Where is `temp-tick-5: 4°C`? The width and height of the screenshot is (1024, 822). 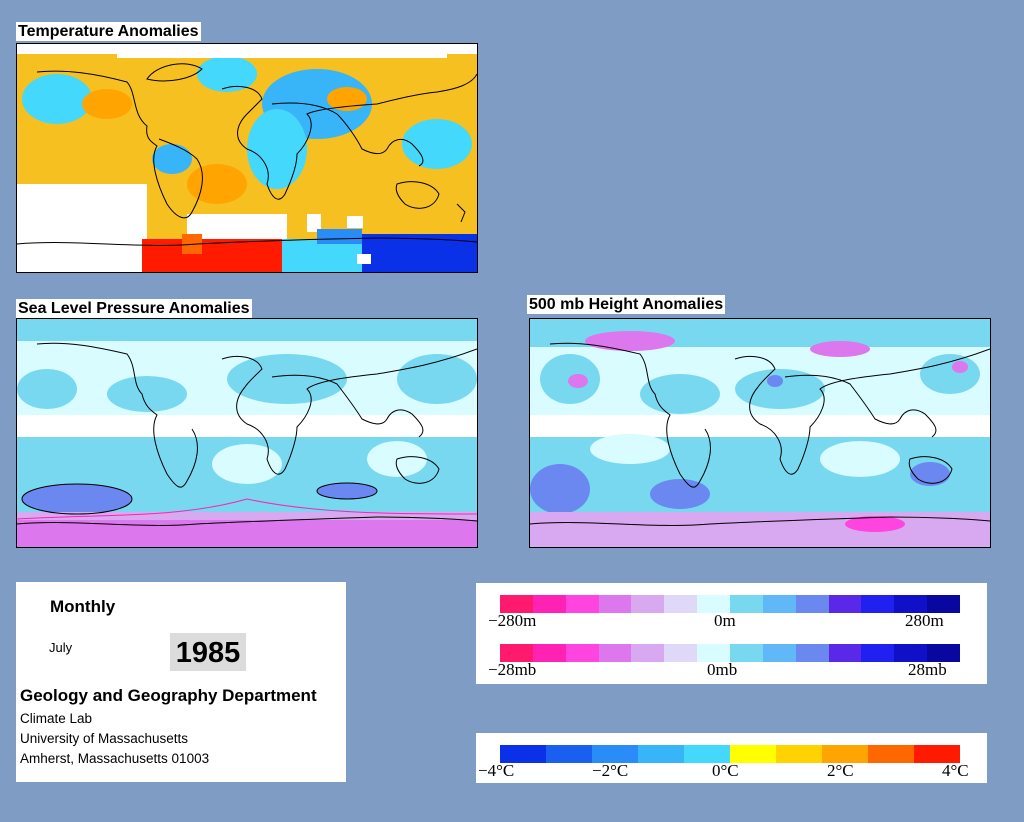 temp-tick-5: 4°C is located at coordinates (955, 770).